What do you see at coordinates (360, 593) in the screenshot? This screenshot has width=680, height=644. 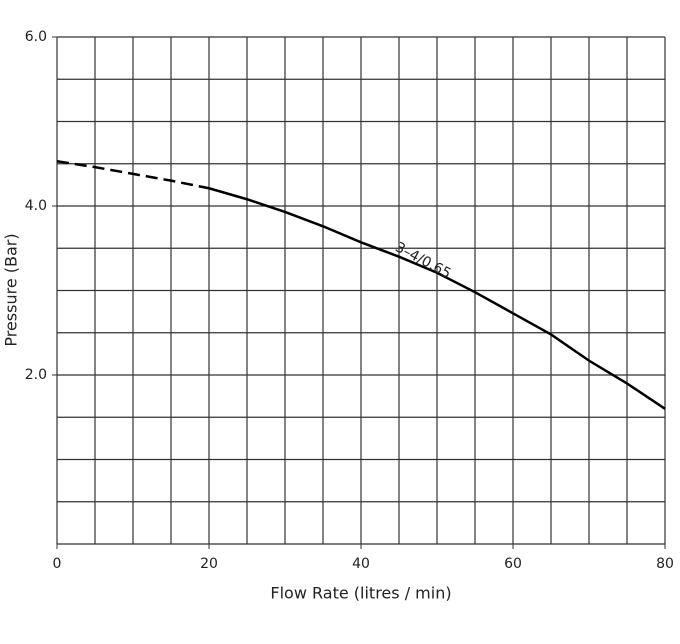 I see `x-axis-label: Flow Rate (litres / min)` at bounding box center [360, 593].